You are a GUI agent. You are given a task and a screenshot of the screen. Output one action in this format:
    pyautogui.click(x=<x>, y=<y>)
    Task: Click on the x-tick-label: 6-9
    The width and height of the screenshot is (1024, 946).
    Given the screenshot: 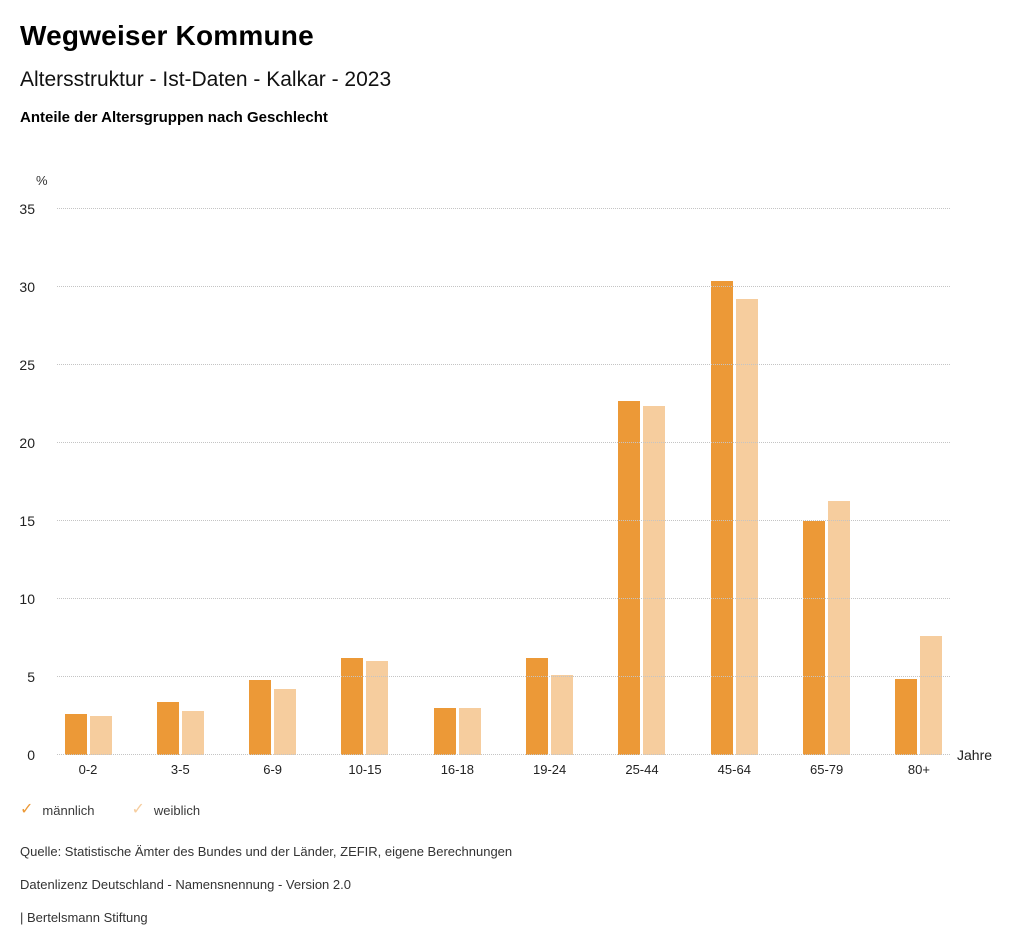 What is the action you would take?
    pyautogui.click(x=273, y=769)
    